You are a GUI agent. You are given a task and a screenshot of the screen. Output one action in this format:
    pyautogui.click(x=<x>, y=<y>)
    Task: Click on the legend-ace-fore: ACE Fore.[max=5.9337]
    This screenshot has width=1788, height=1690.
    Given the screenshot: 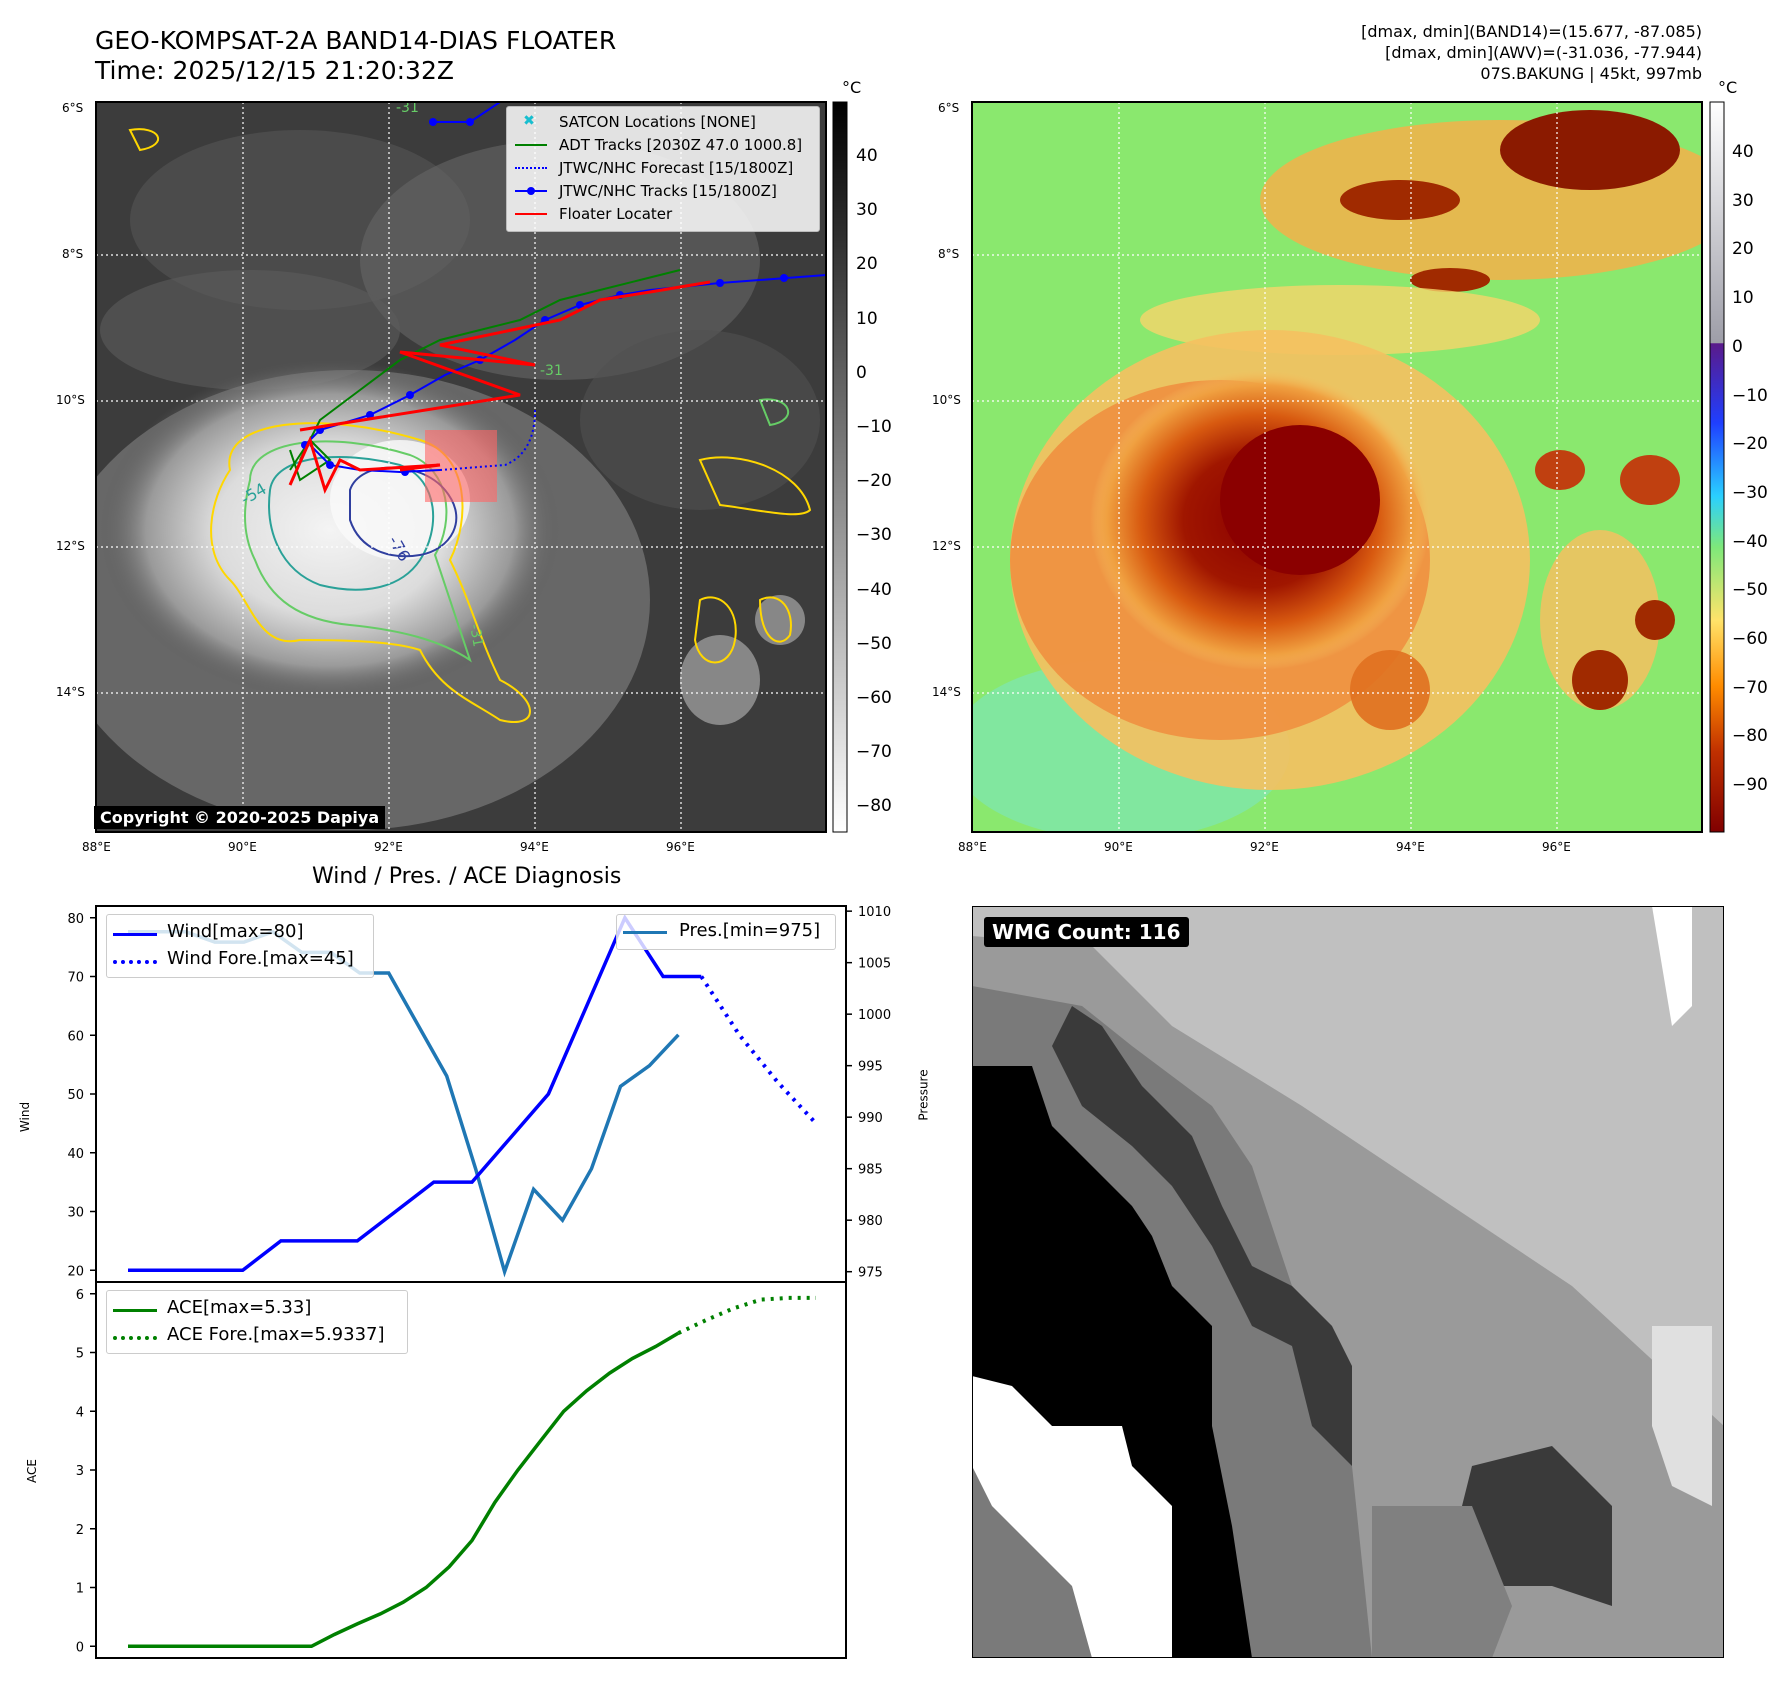 What is the action you would take?
    pyautogui.click(x=276, y=1334)
    